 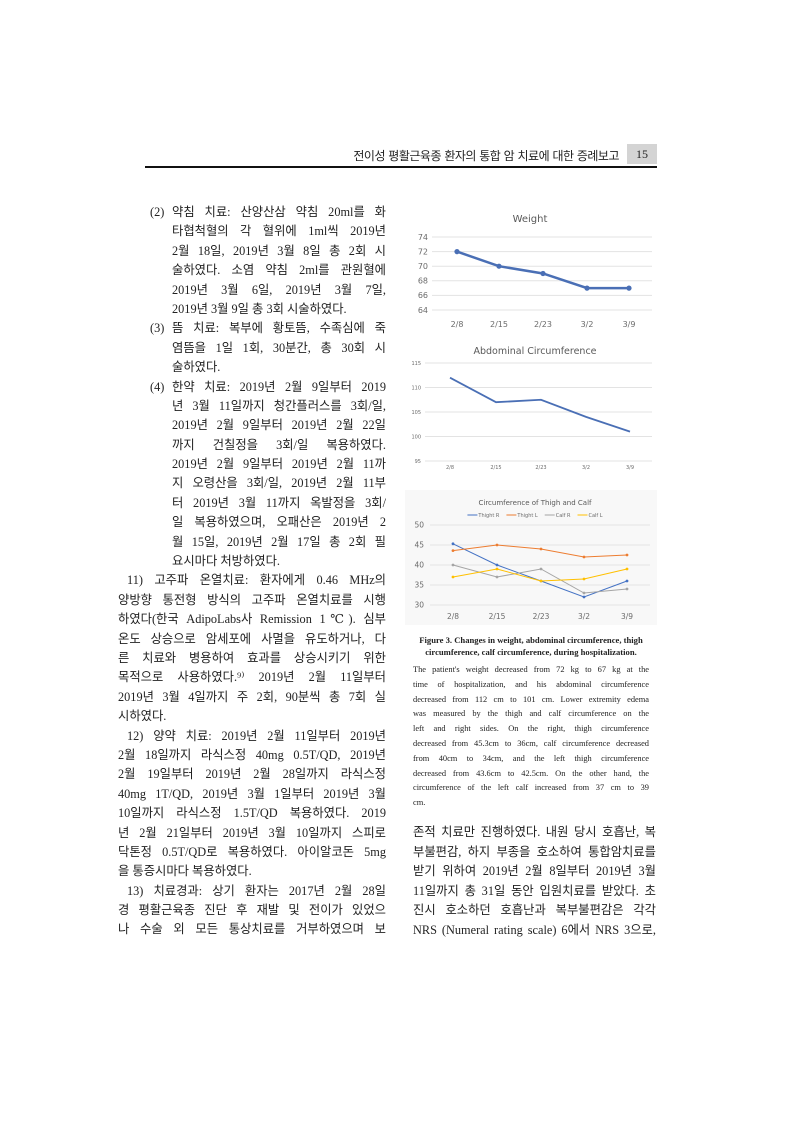 I want to click on text-line: NRS (Numeral rating scale) 6에서 NRS 3으로,, so click(x=534, y=929).